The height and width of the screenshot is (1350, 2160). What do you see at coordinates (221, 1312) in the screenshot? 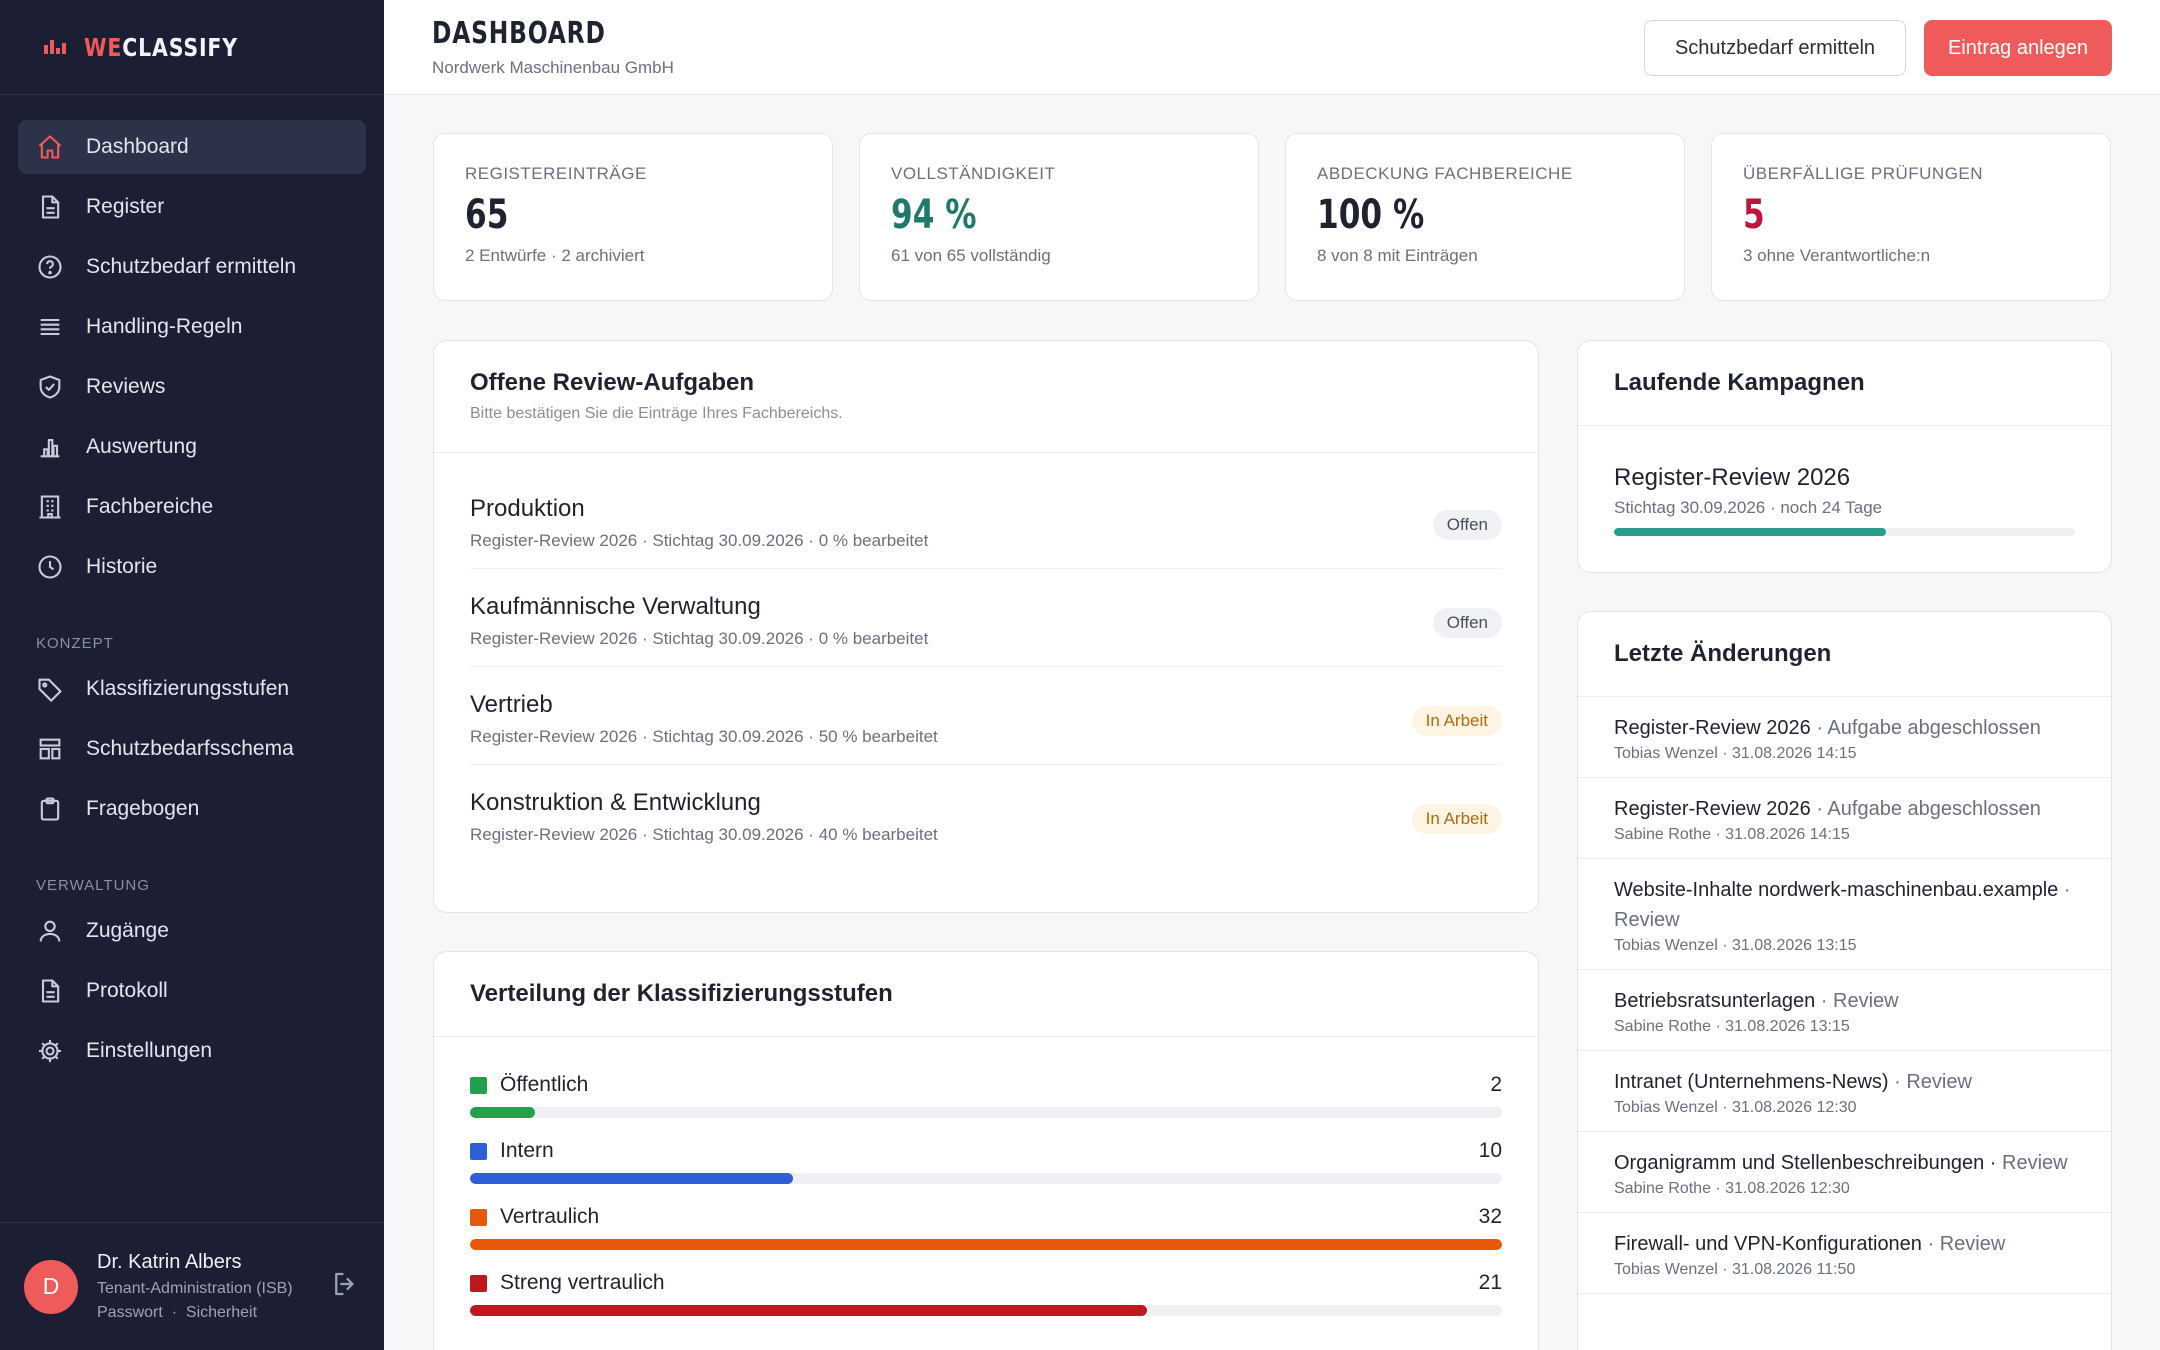
I see `security-link: Sicherheit` at bounding box center [221, 1312].